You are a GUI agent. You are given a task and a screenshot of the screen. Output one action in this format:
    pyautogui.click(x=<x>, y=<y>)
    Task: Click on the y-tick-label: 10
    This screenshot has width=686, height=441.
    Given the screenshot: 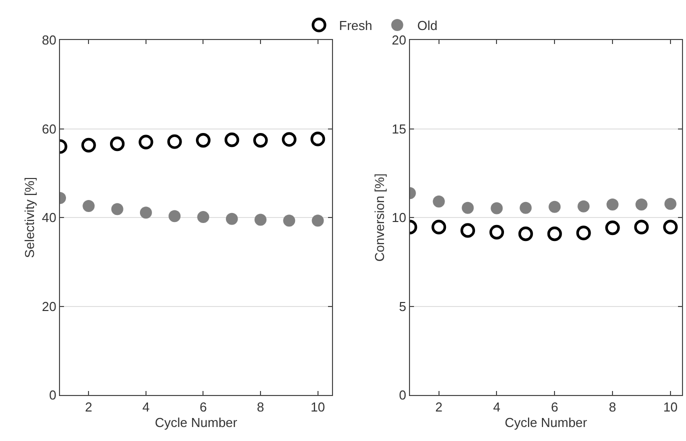 What is the action you would take?
    pyautogui.click(x=399, y=218)
    